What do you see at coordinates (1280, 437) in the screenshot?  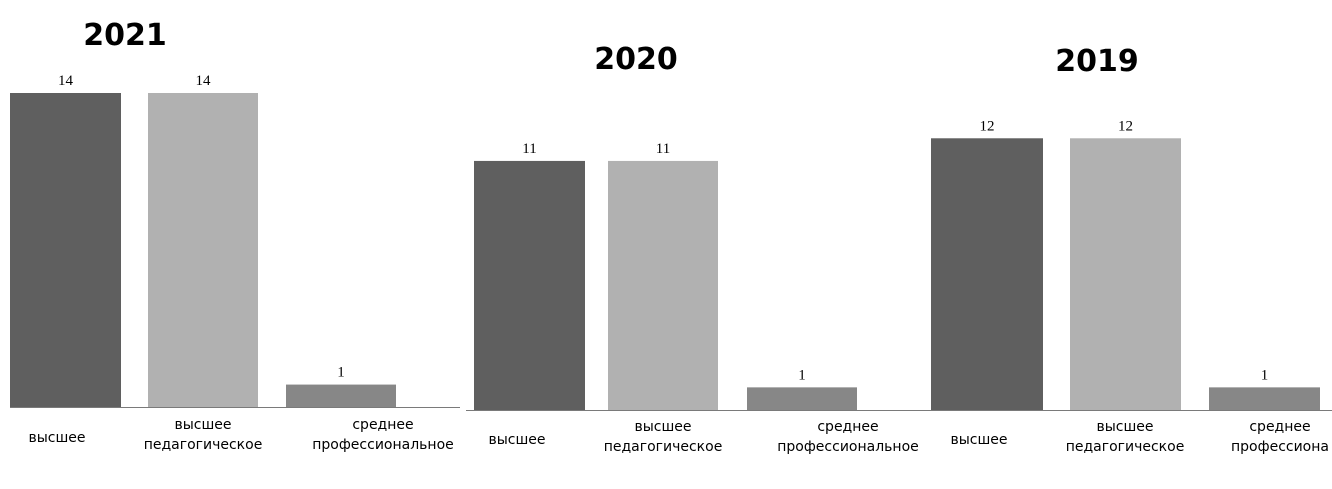 I see `category-label: среднее профессиона` at bounding box center [1280, 437].